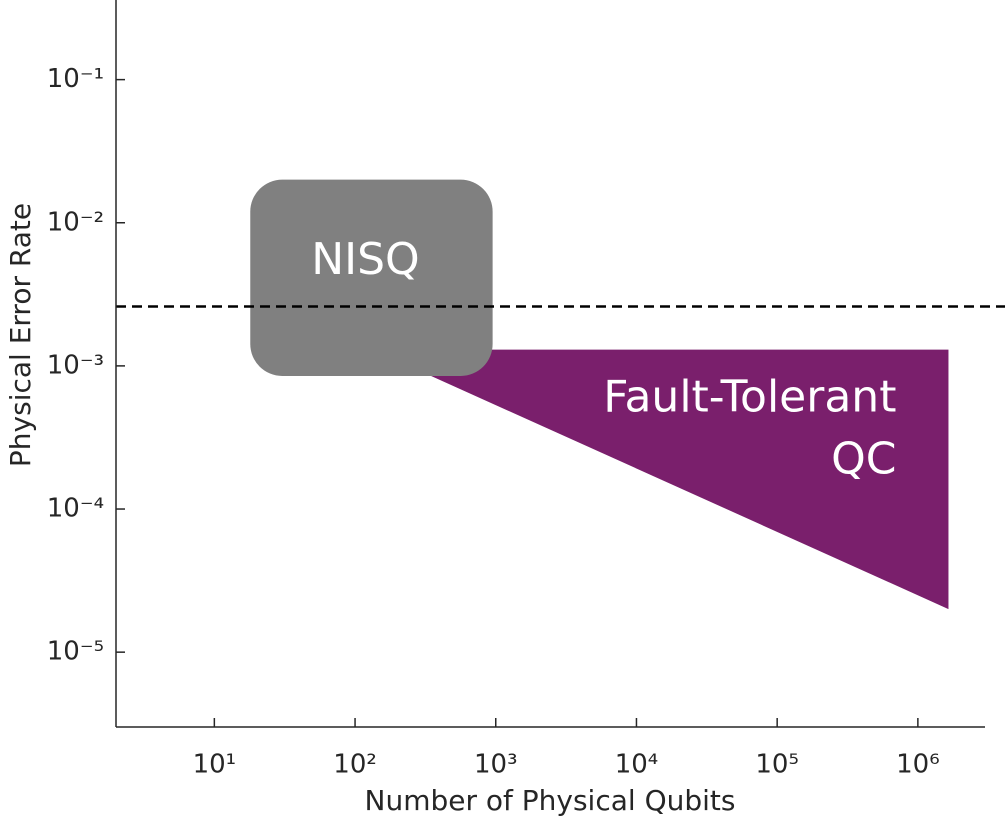 The image size is (1007, 835). I want to click on region-label: QC, so click(863, 459).